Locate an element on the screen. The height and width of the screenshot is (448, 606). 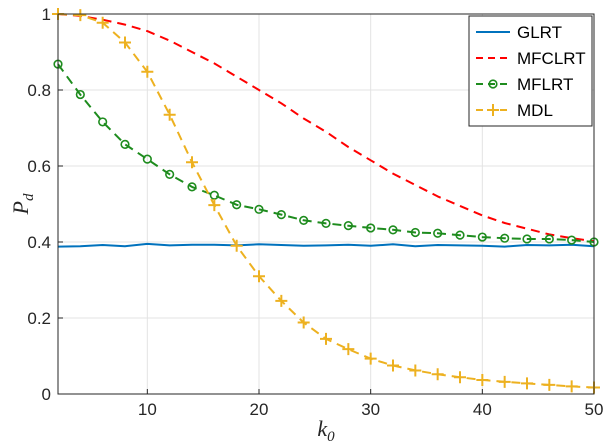
x-tick-label: 10 is located at coordinates (147, 409).